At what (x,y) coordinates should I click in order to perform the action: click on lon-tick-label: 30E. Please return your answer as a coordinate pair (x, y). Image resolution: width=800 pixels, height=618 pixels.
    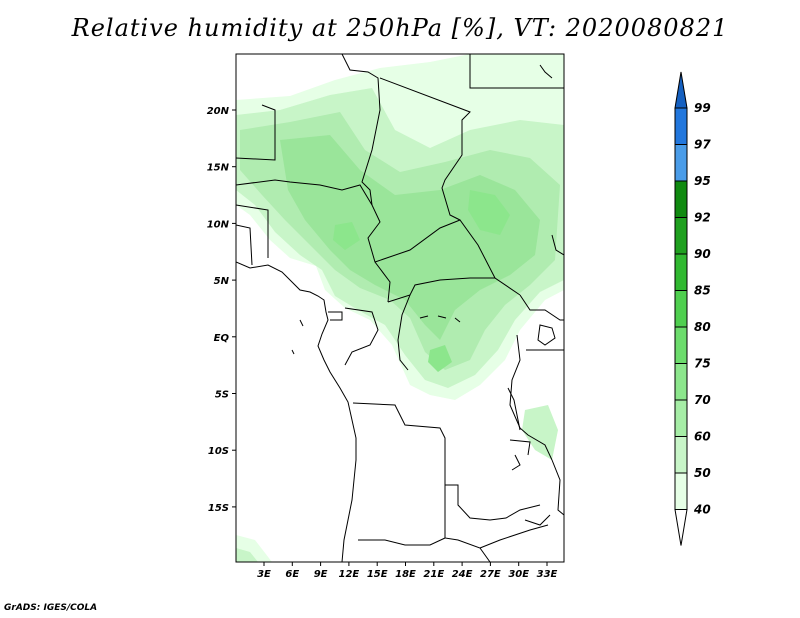
    Looking at the image, I should click on (518, 574).